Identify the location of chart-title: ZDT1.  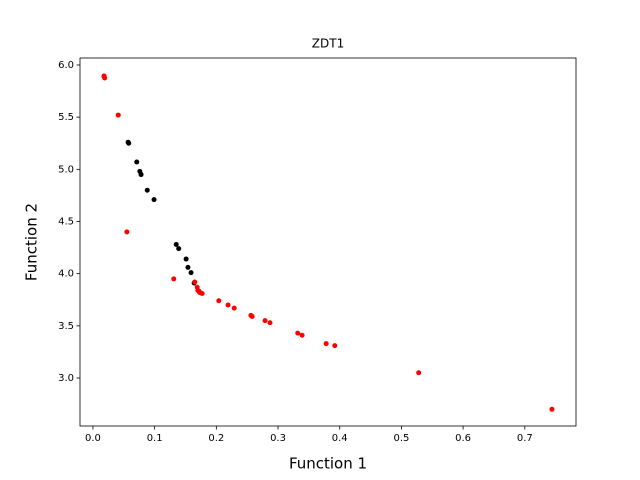
(328, 44).